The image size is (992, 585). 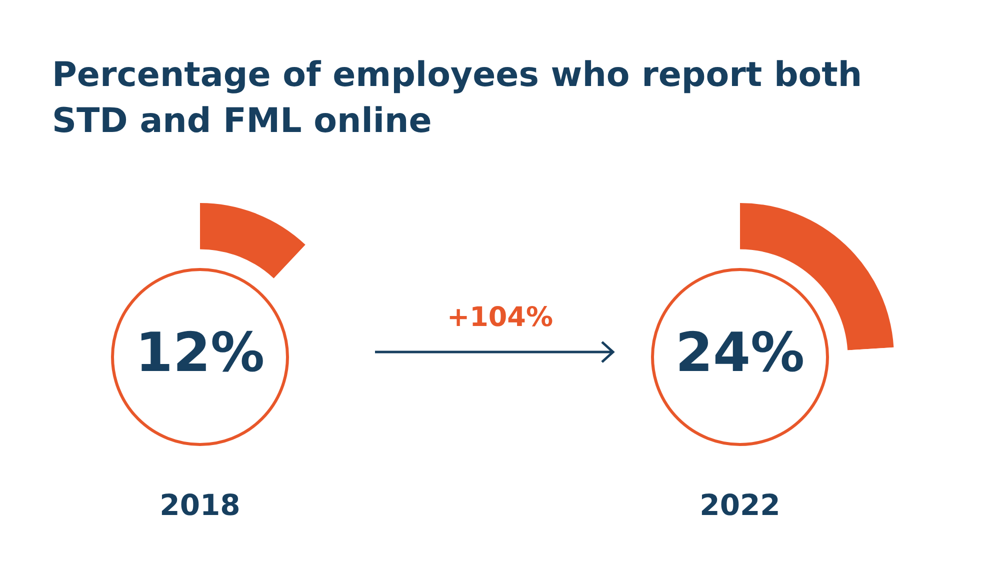 What do you see at coordinates (200, 352) in the screenshot?
I see `data-label: 12%` at bounding box center [200, 352].